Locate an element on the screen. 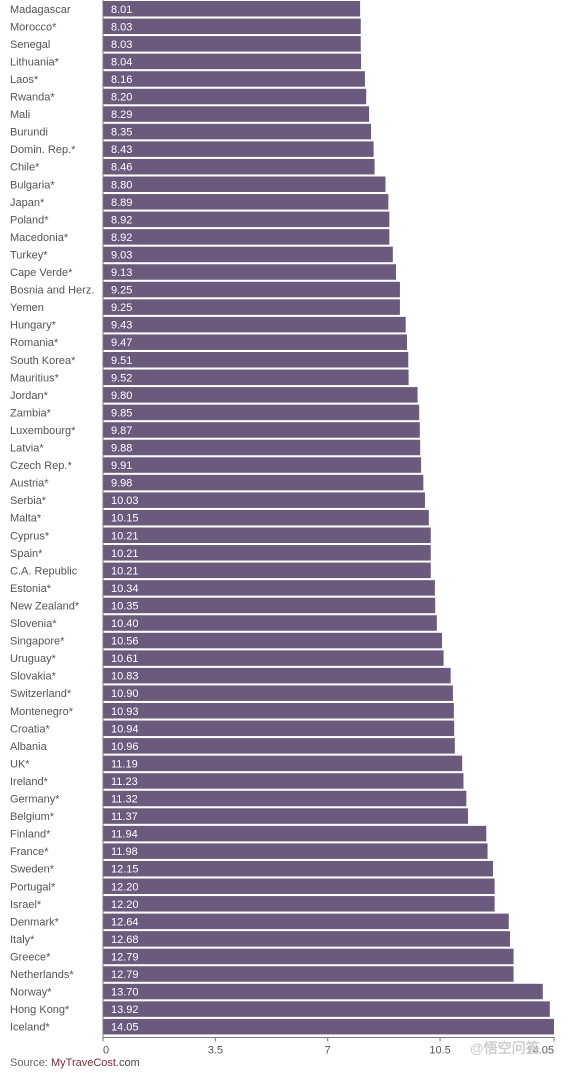 The height and width of the screenshot is (1080, 587). value-label: 11.32 is located at coordinates (124, 800).